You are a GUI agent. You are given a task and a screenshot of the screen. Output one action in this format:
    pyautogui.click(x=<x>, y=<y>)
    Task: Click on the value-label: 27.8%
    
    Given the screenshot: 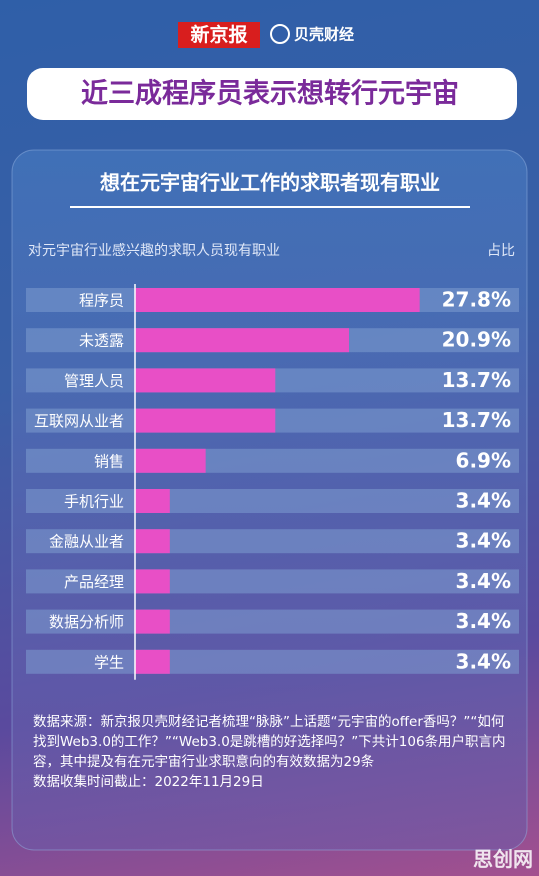 What is the action you would take?
    pyautogui.click(x=476, y=300)
    